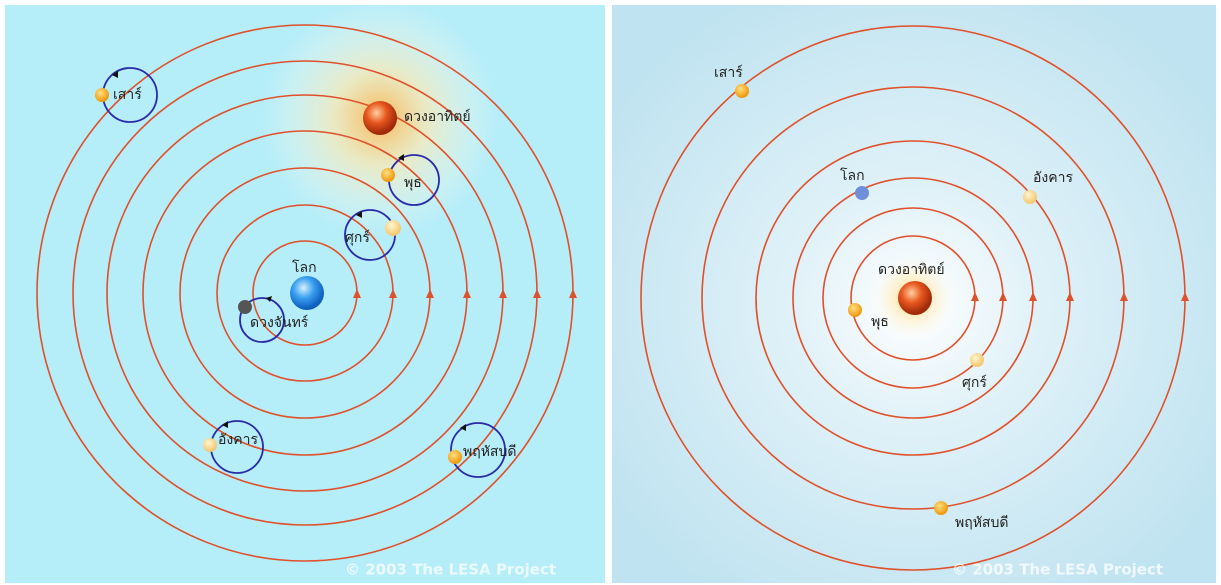 The width and height of the screenshot is (1221, 585). I want to click on moon, so click(245, 307).